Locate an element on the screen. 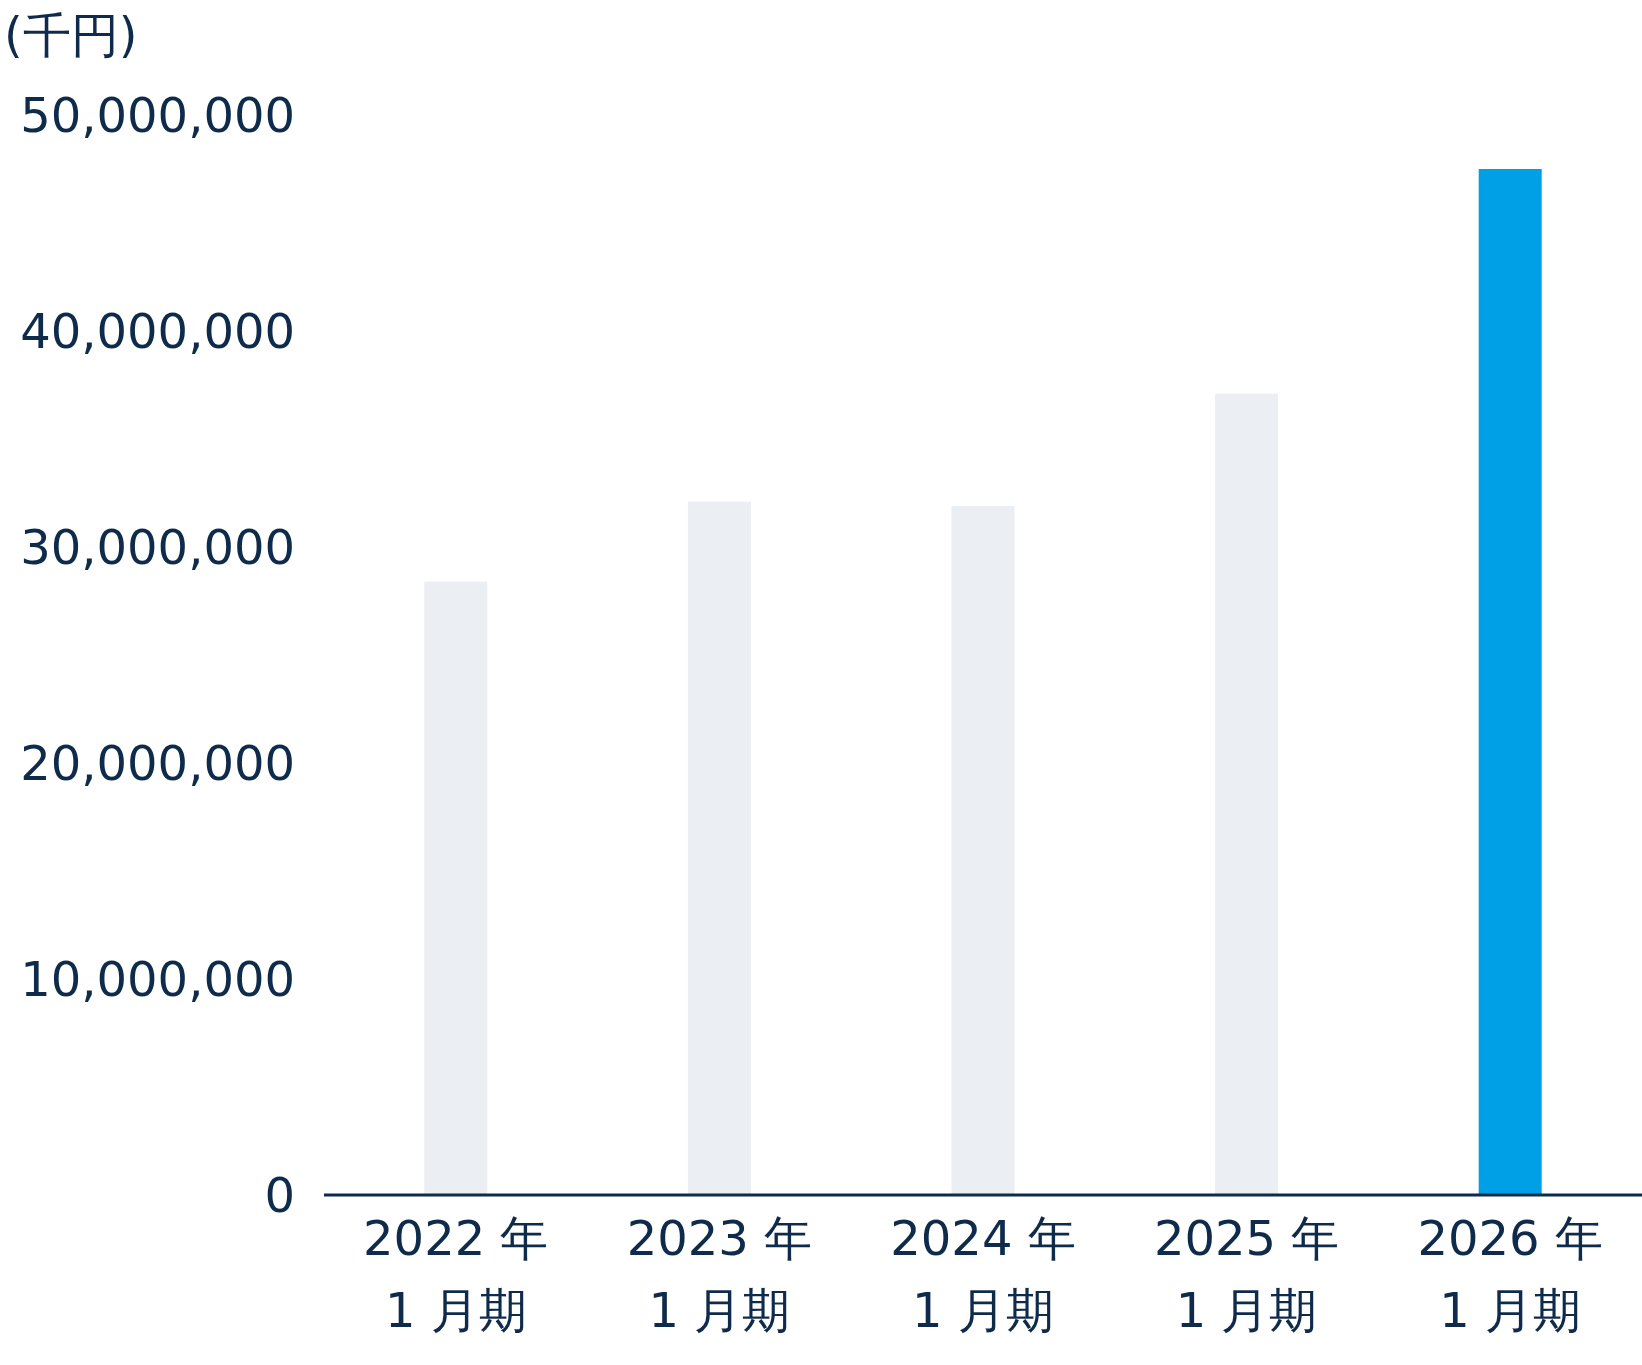 The height and width of the screenshot is (1365, 1642). ytick: 20,000,000 is located at coordinates (157, 763).